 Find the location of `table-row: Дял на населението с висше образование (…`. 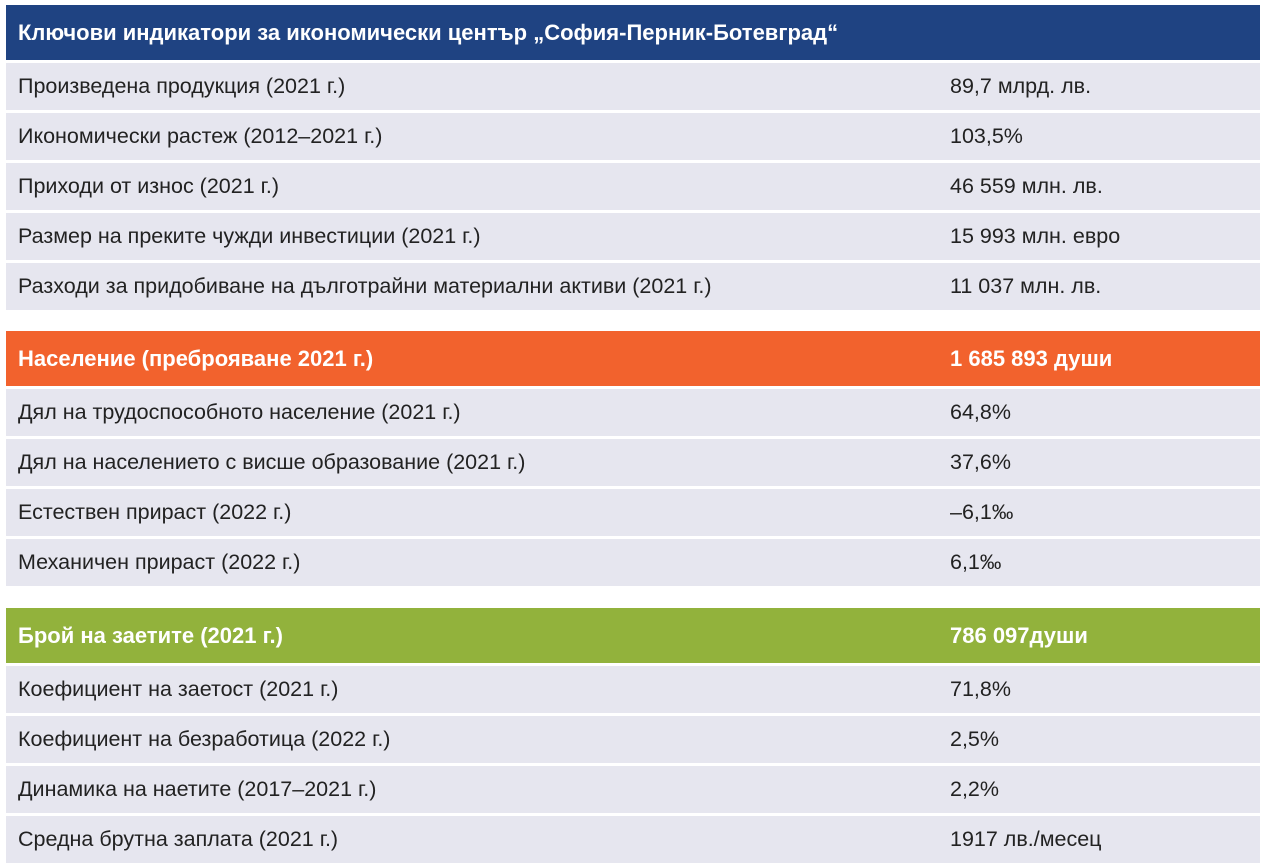

table-row: Дял на населението с висше образование (… is located at coordinates (633, 462).